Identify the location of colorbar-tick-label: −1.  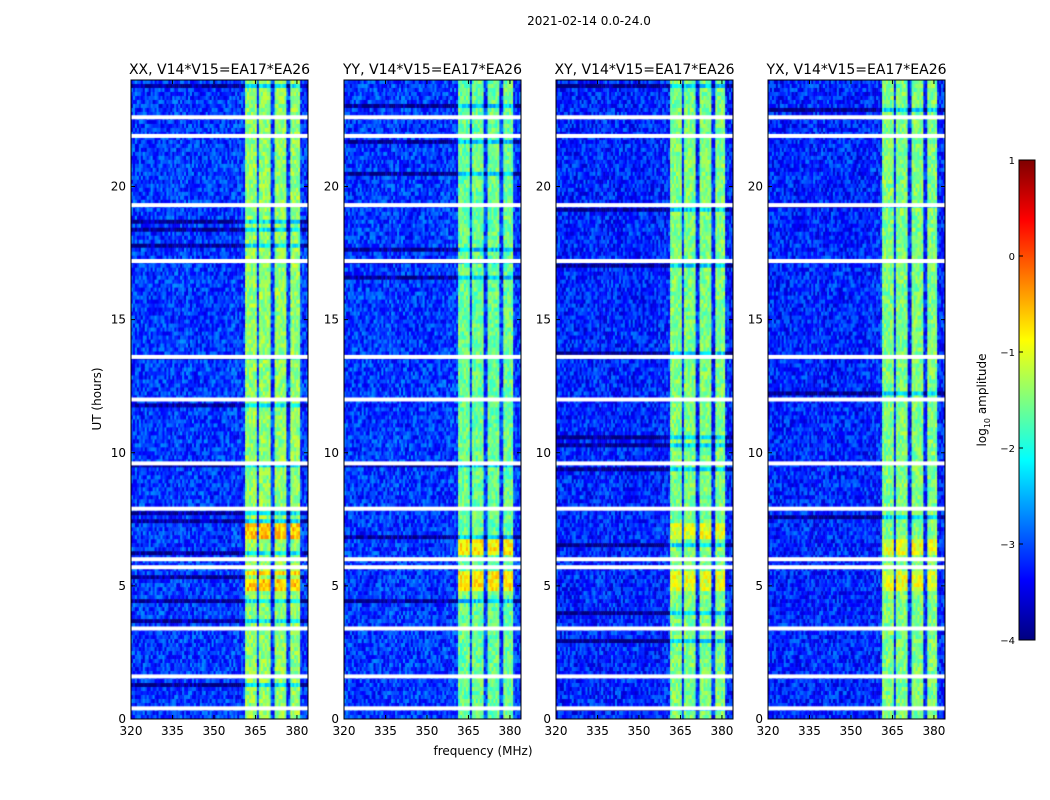
(1007, 353).